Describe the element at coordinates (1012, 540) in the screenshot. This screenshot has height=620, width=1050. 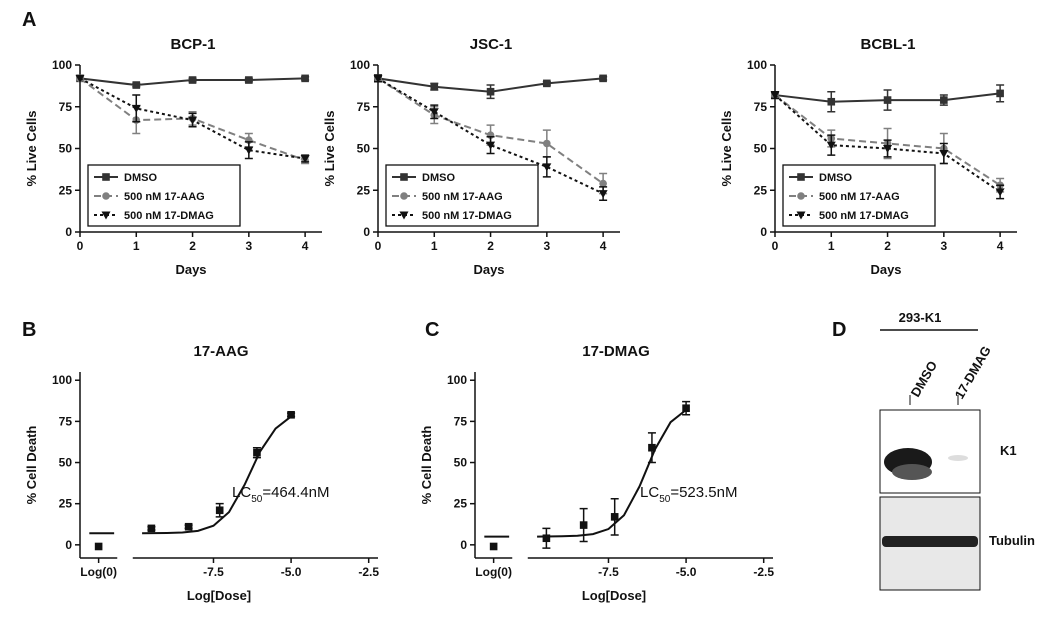
I see `band-label: Tubulin` at that location.